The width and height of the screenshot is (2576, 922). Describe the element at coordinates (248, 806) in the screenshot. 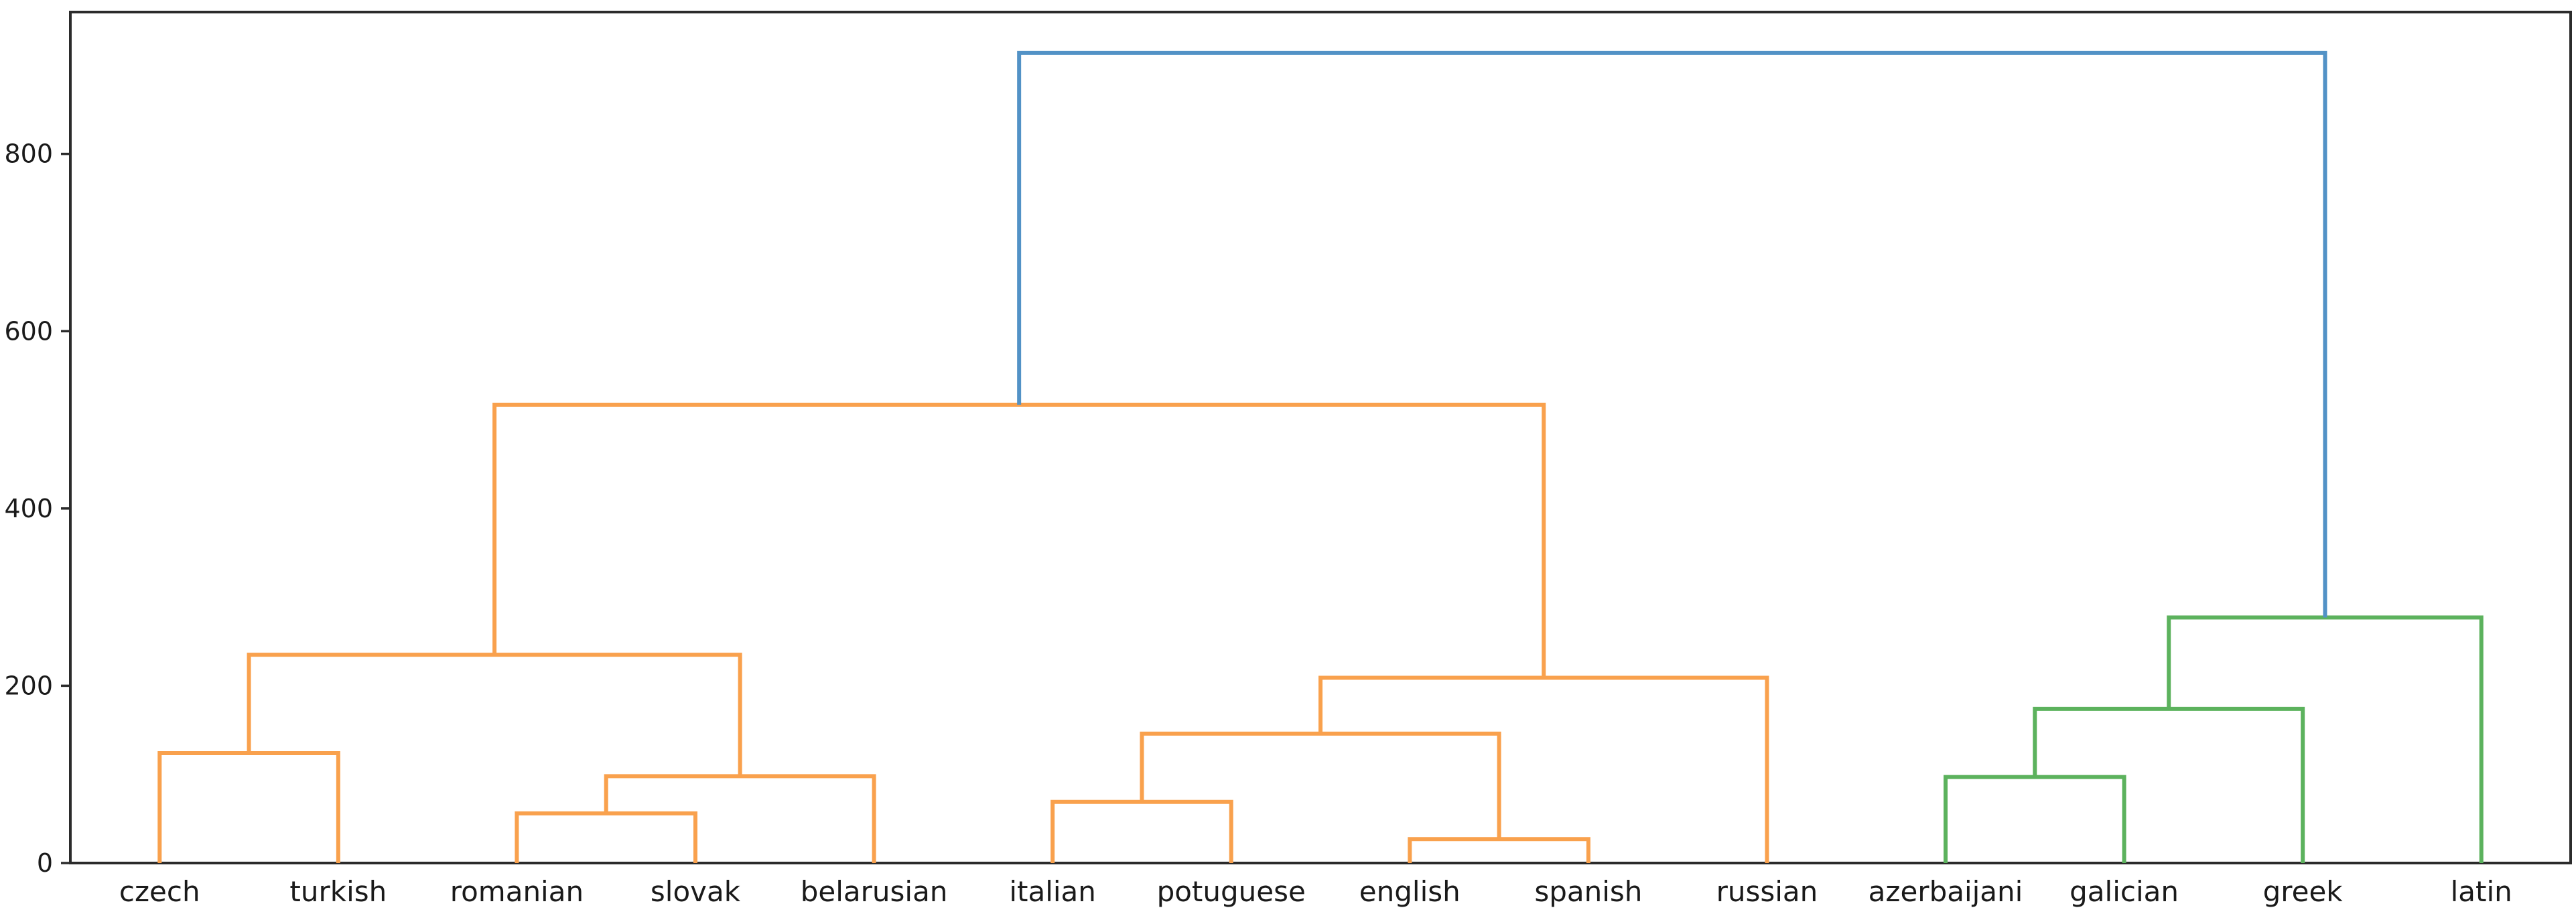

I see `dendrogram-link-M1` at that location.